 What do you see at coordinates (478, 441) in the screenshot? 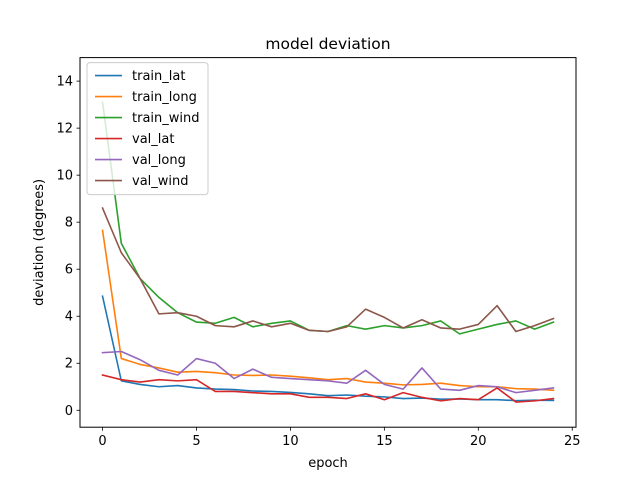
I see `x-tick-label: 20` at bounding box center [478, 441].